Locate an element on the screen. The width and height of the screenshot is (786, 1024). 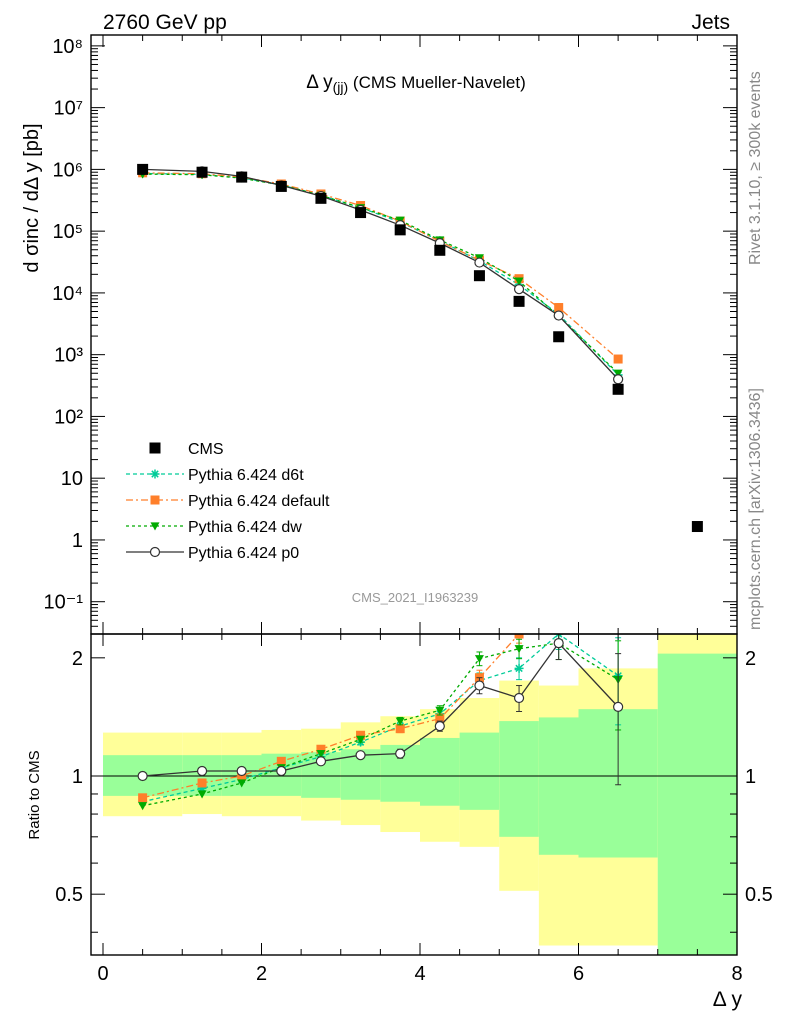
main-y-axis-label: d σinc / dΔ y [pb] is located at coordinates (32, 197).